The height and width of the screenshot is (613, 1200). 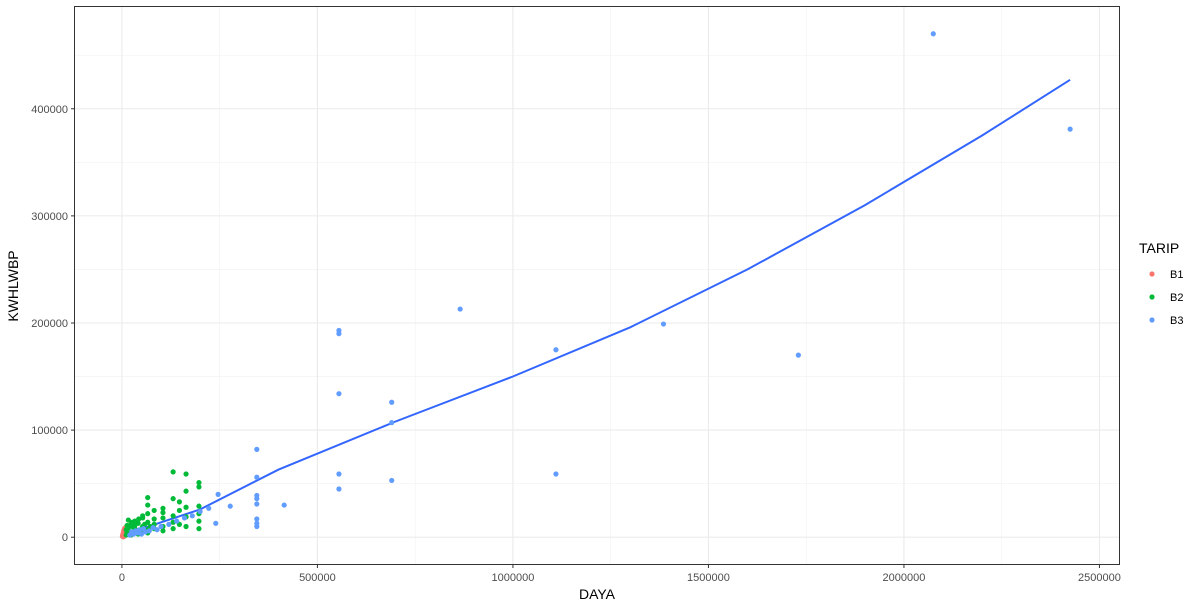 What do you see at coordinates (122, 578) in the screenshot?
I see `x-tick-label: 0` at bounding box center [122, 578].